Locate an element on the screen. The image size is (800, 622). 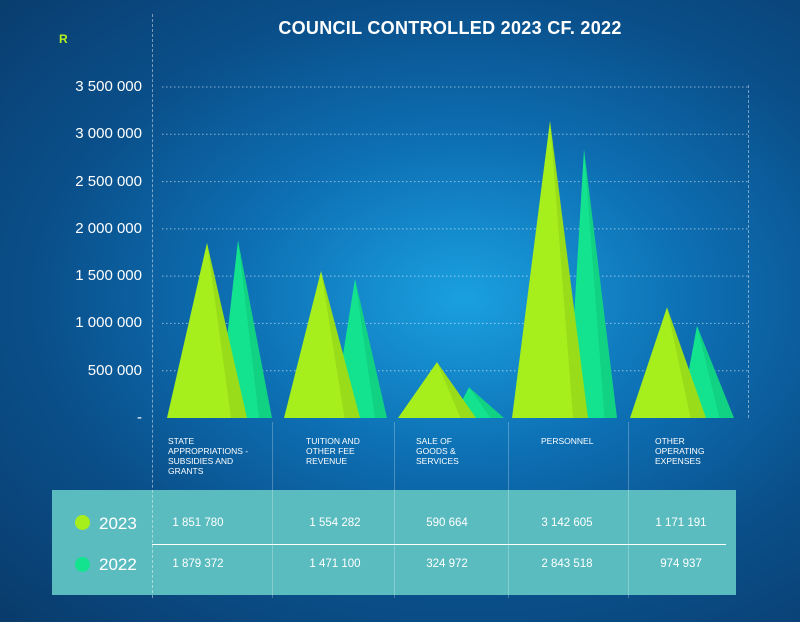
category-label: TUITION AND OTHER FEE REVENUE is located at coordinates (333, 451).